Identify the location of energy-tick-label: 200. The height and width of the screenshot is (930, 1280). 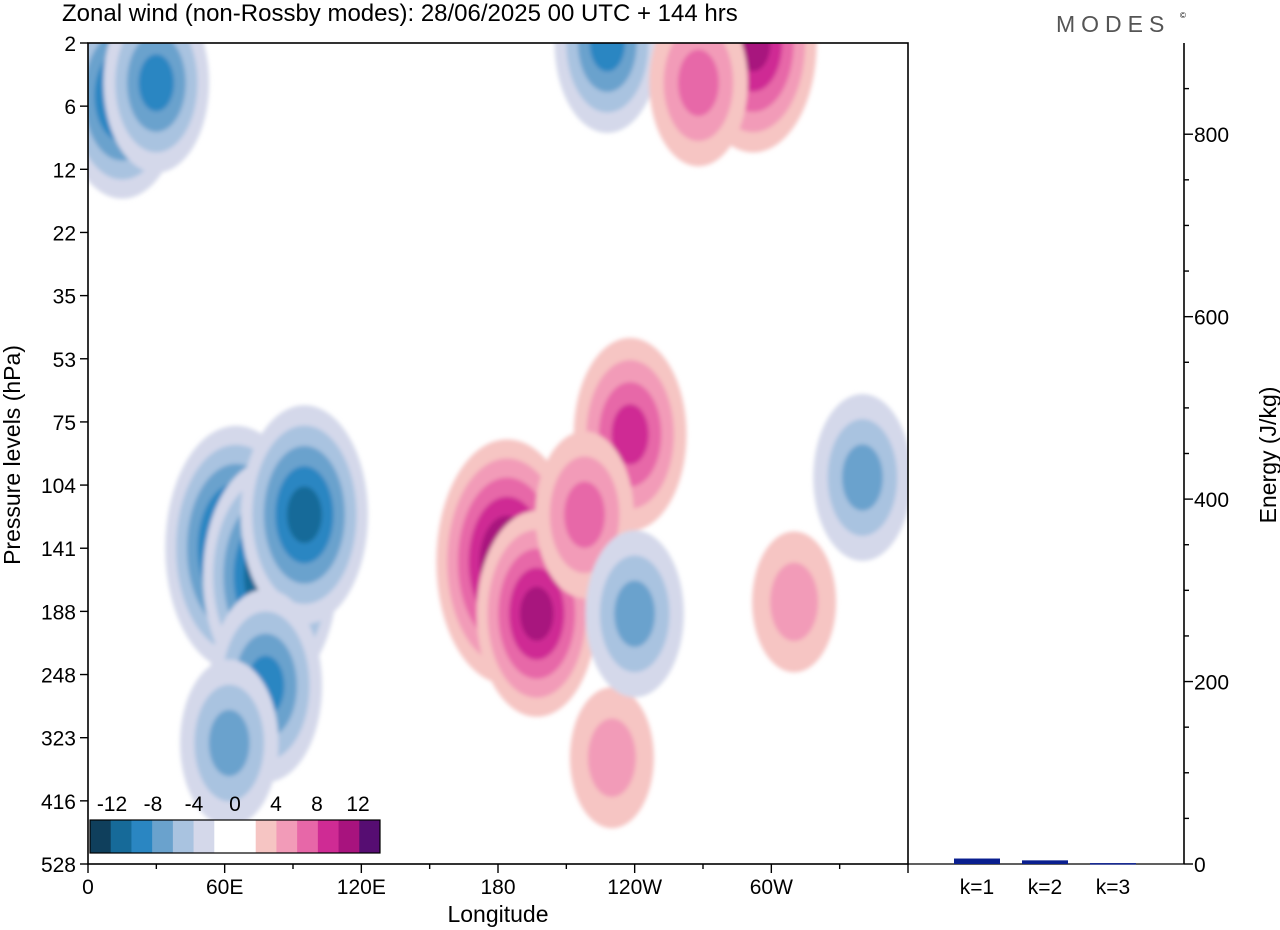
(1211, 683).